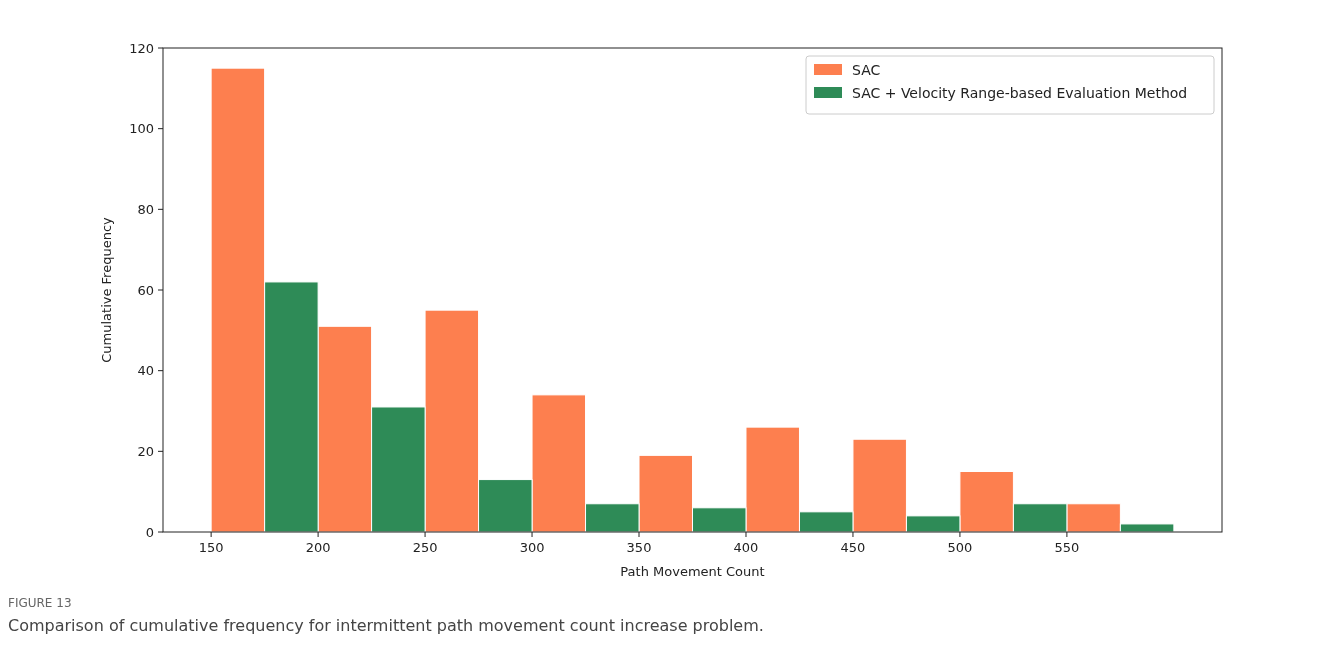 This screenshot has width=1326, height=671. What do you see at coordinates (141, 48) in the screenshot?
I see `y-tick-label: 120` at bounding box center [141, 48].